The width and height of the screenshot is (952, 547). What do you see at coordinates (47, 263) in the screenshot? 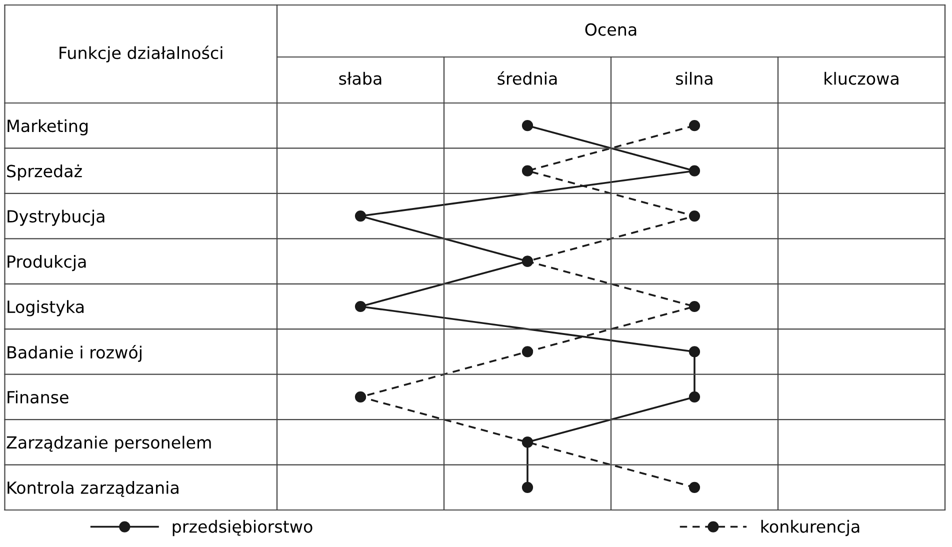
I see `y-tick-label: Produkcja` at bounding box center [47, 263].